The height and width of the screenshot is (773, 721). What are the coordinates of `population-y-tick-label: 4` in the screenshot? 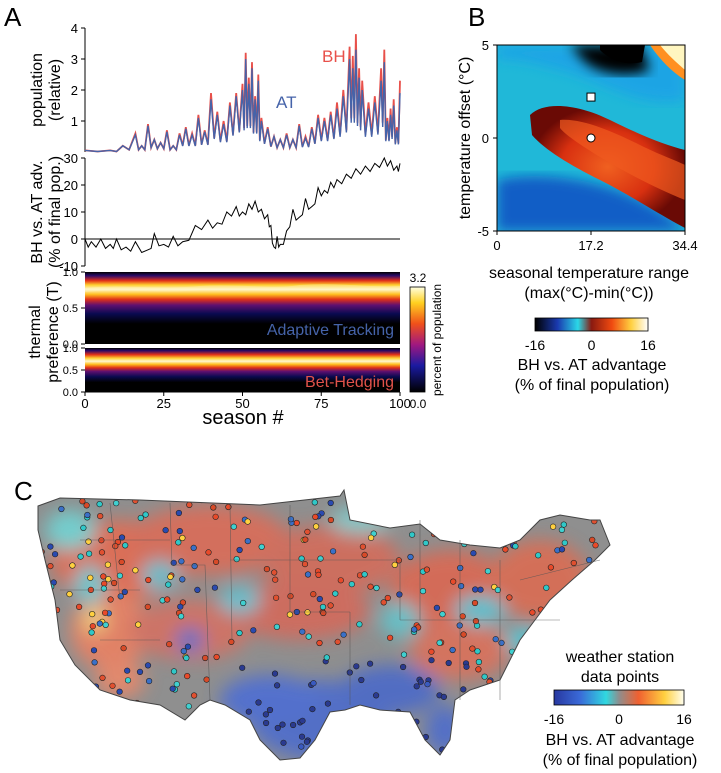 It's located at (74, 28).